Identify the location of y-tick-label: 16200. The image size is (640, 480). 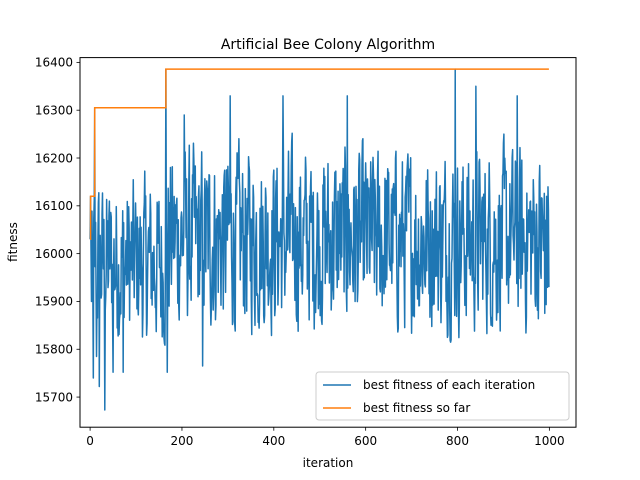
(54, 158).